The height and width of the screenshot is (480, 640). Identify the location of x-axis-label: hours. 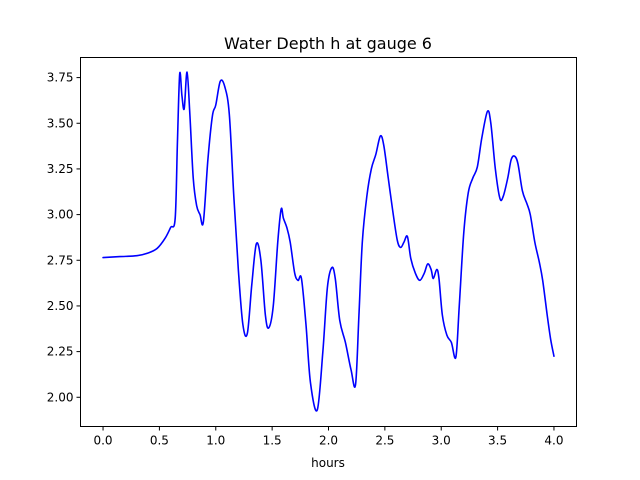
(328, 463).